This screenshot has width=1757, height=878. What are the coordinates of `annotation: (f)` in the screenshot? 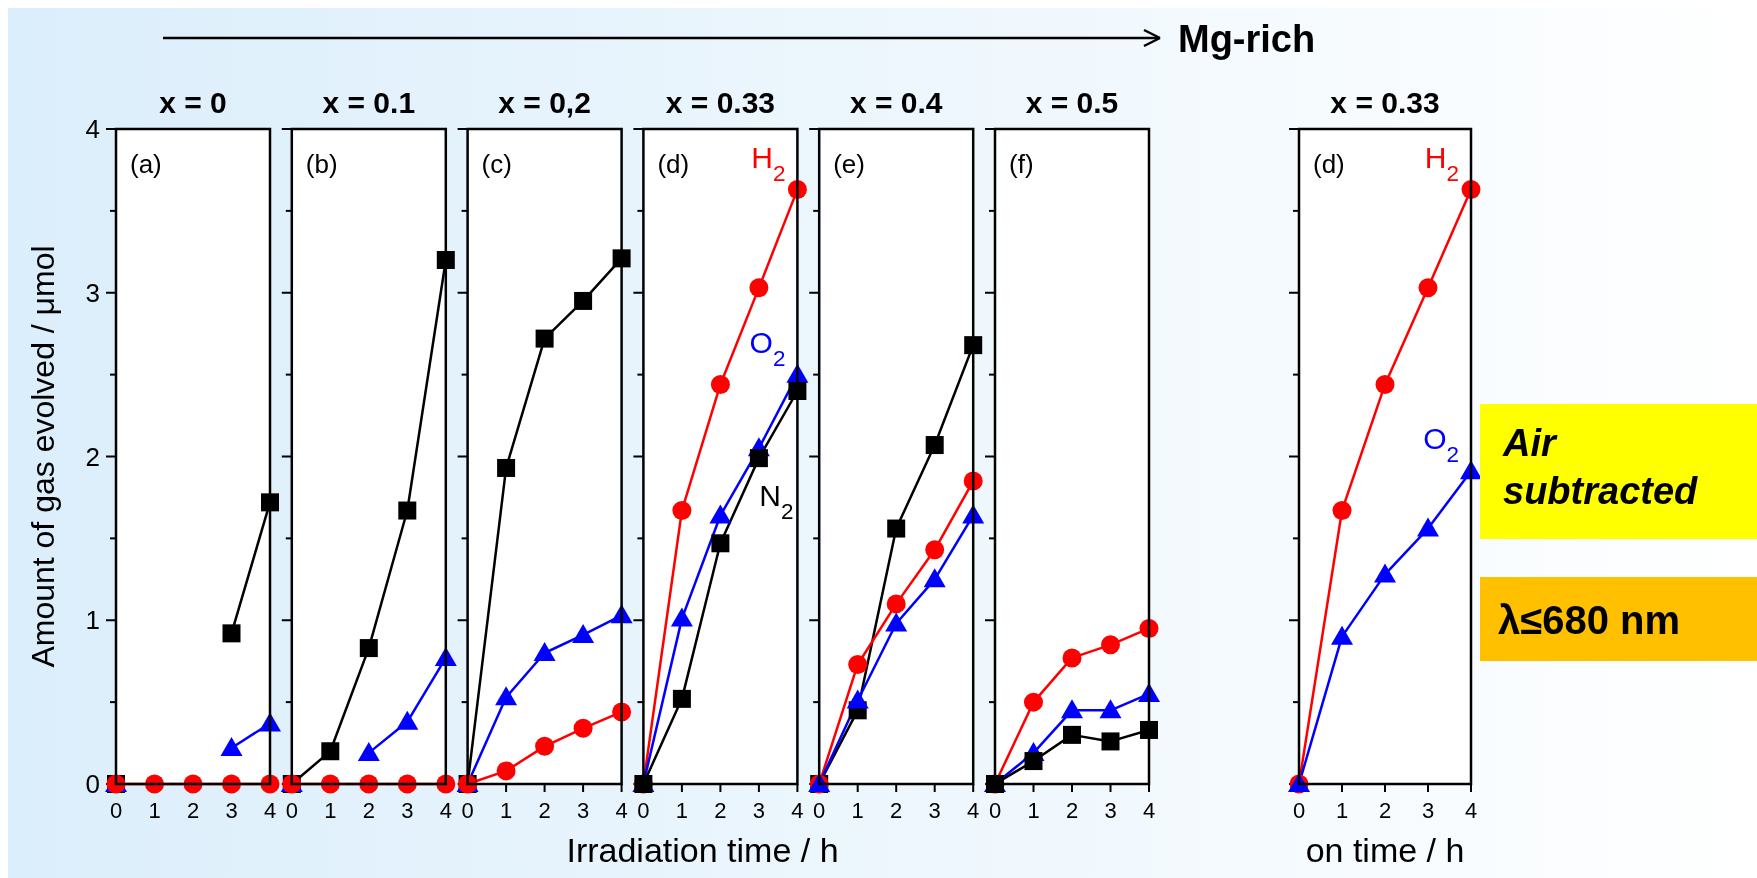 It's located at (1021, 164).